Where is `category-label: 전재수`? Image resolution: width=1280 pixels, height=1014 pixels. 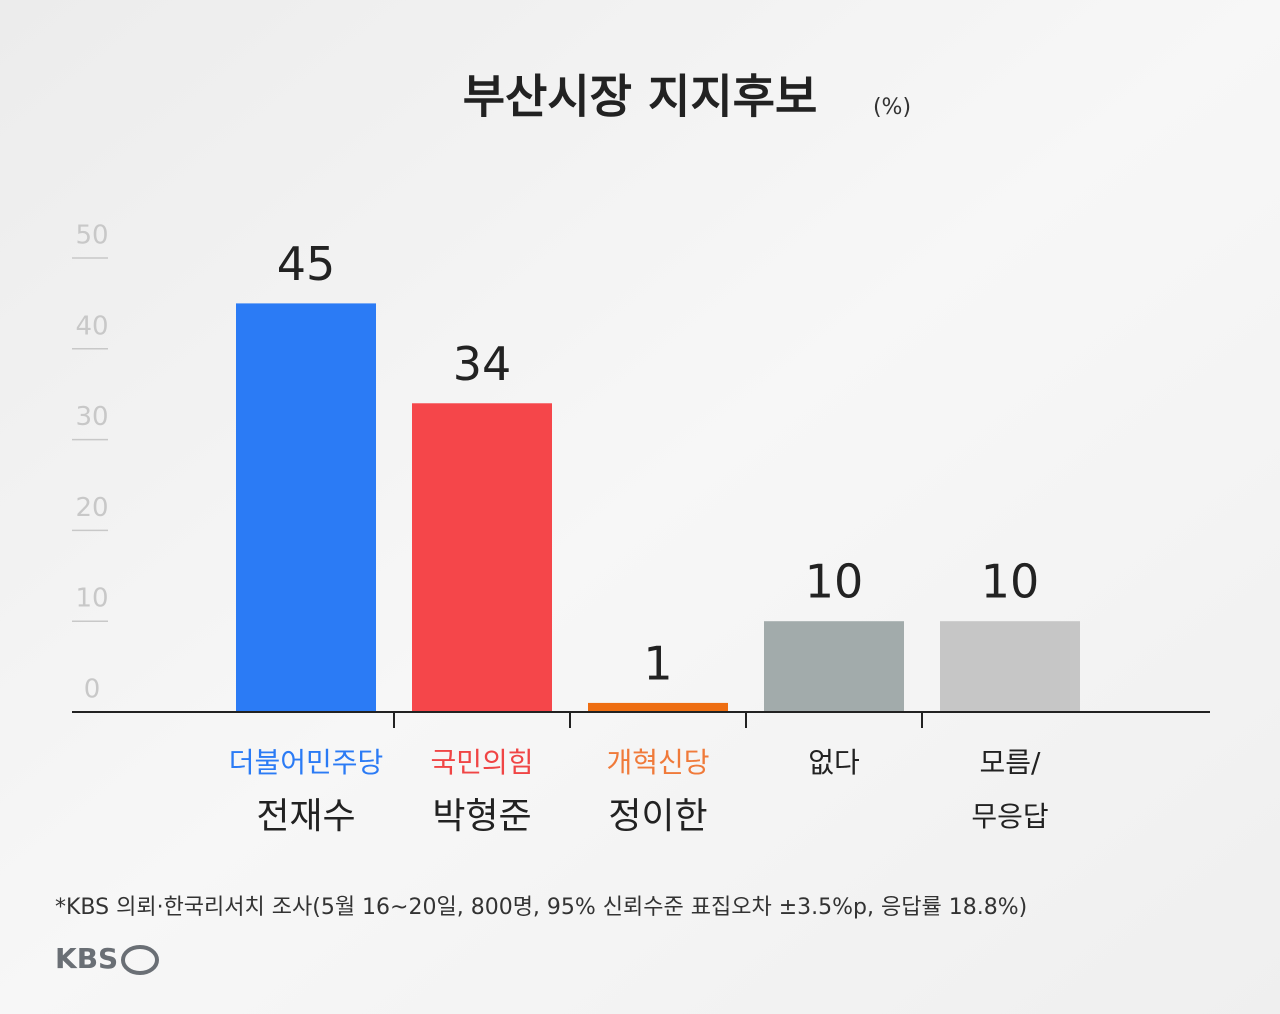
category-label: 전재수 is located at coordinates (305, 816).